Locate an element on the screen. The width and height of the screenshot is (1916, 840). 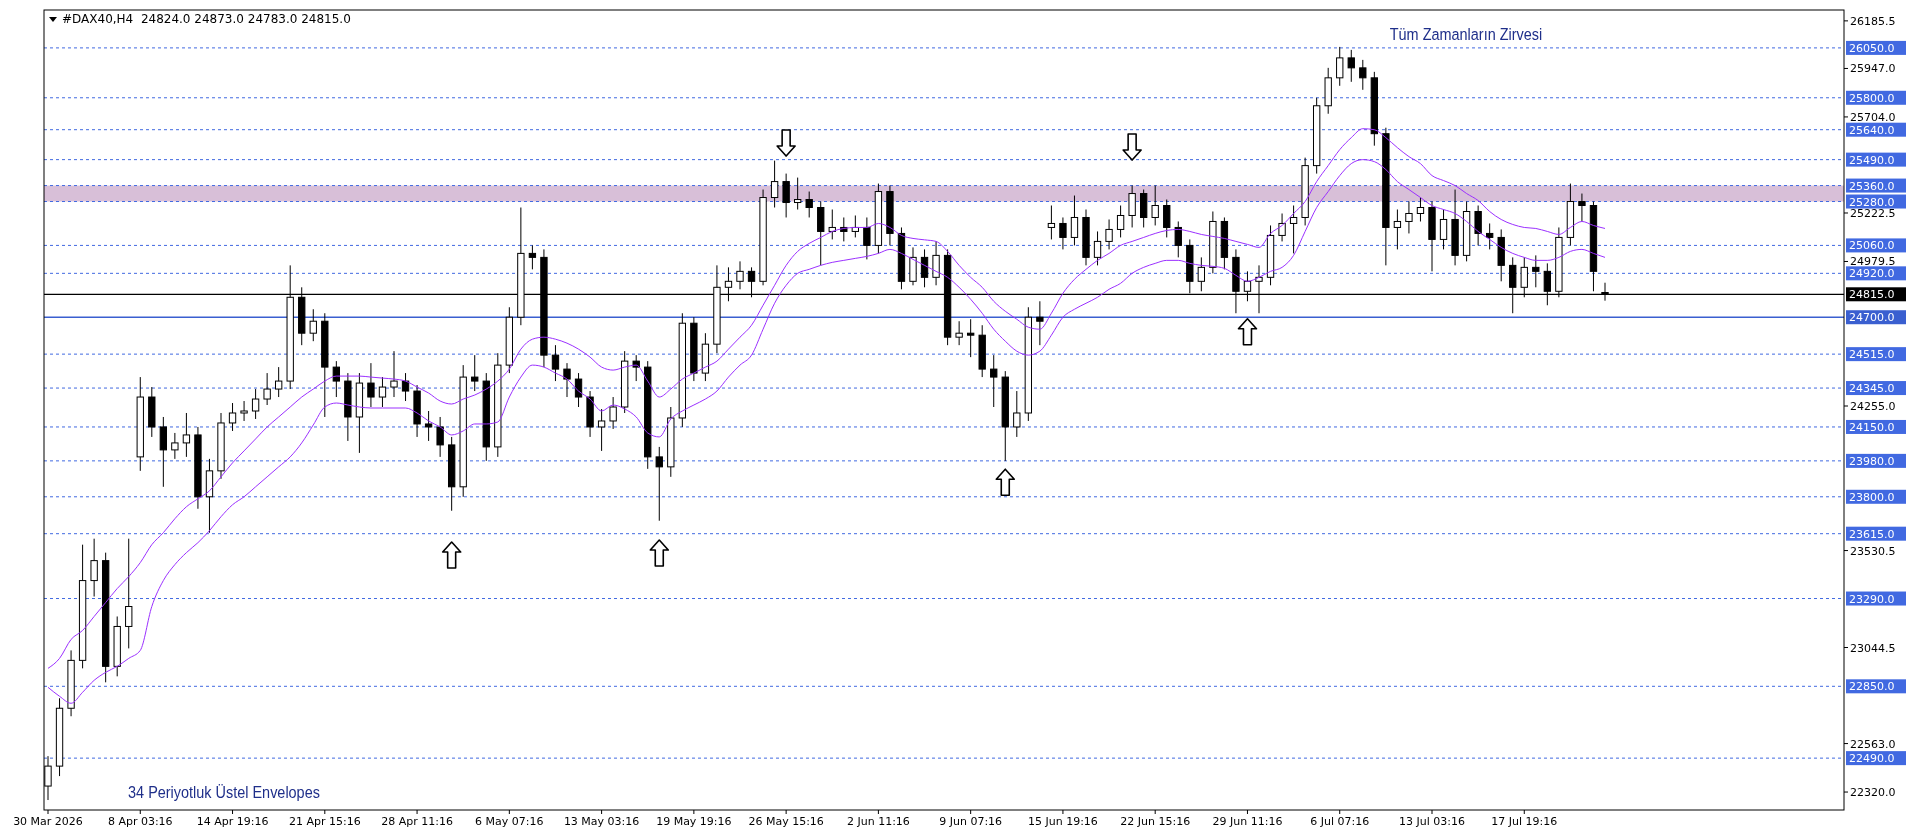
x-tick-label: 22 Jun 15:16 is located at coordinates (1155, 821).